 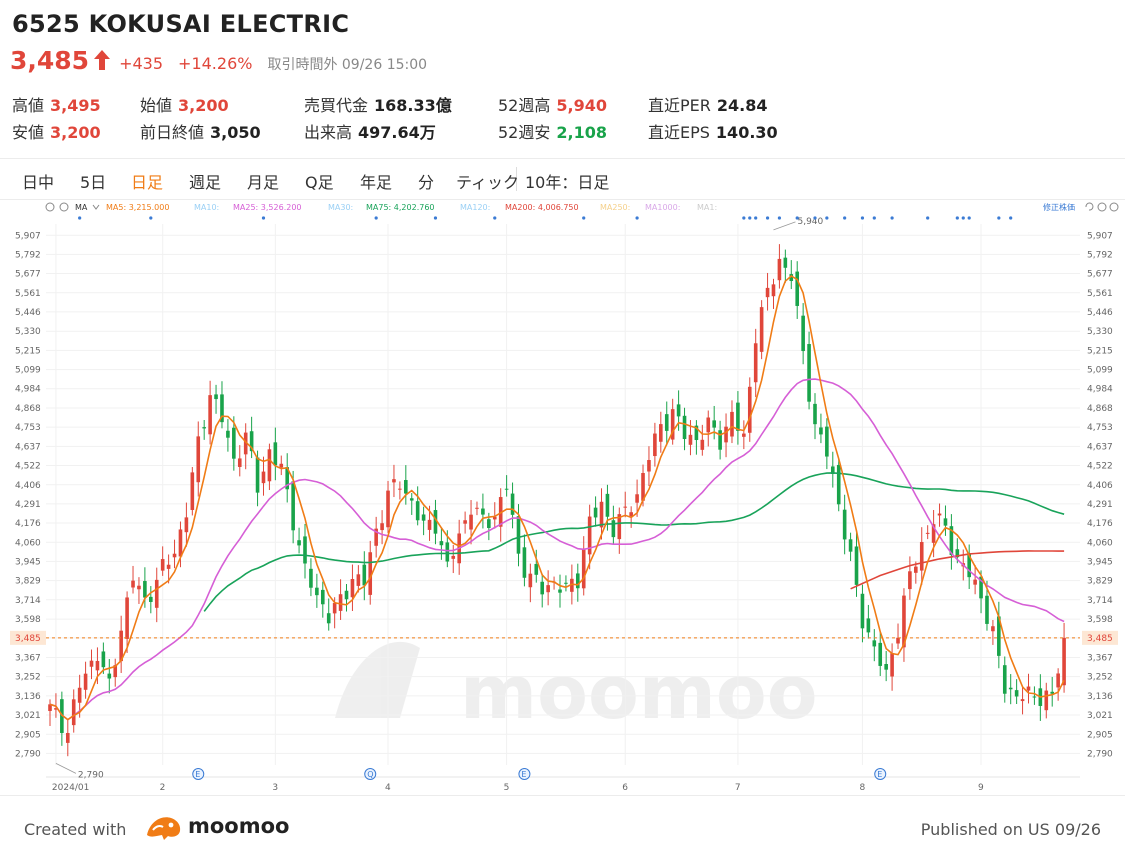 I want to click on tab-2: 日足, so click(x=147, y=182).